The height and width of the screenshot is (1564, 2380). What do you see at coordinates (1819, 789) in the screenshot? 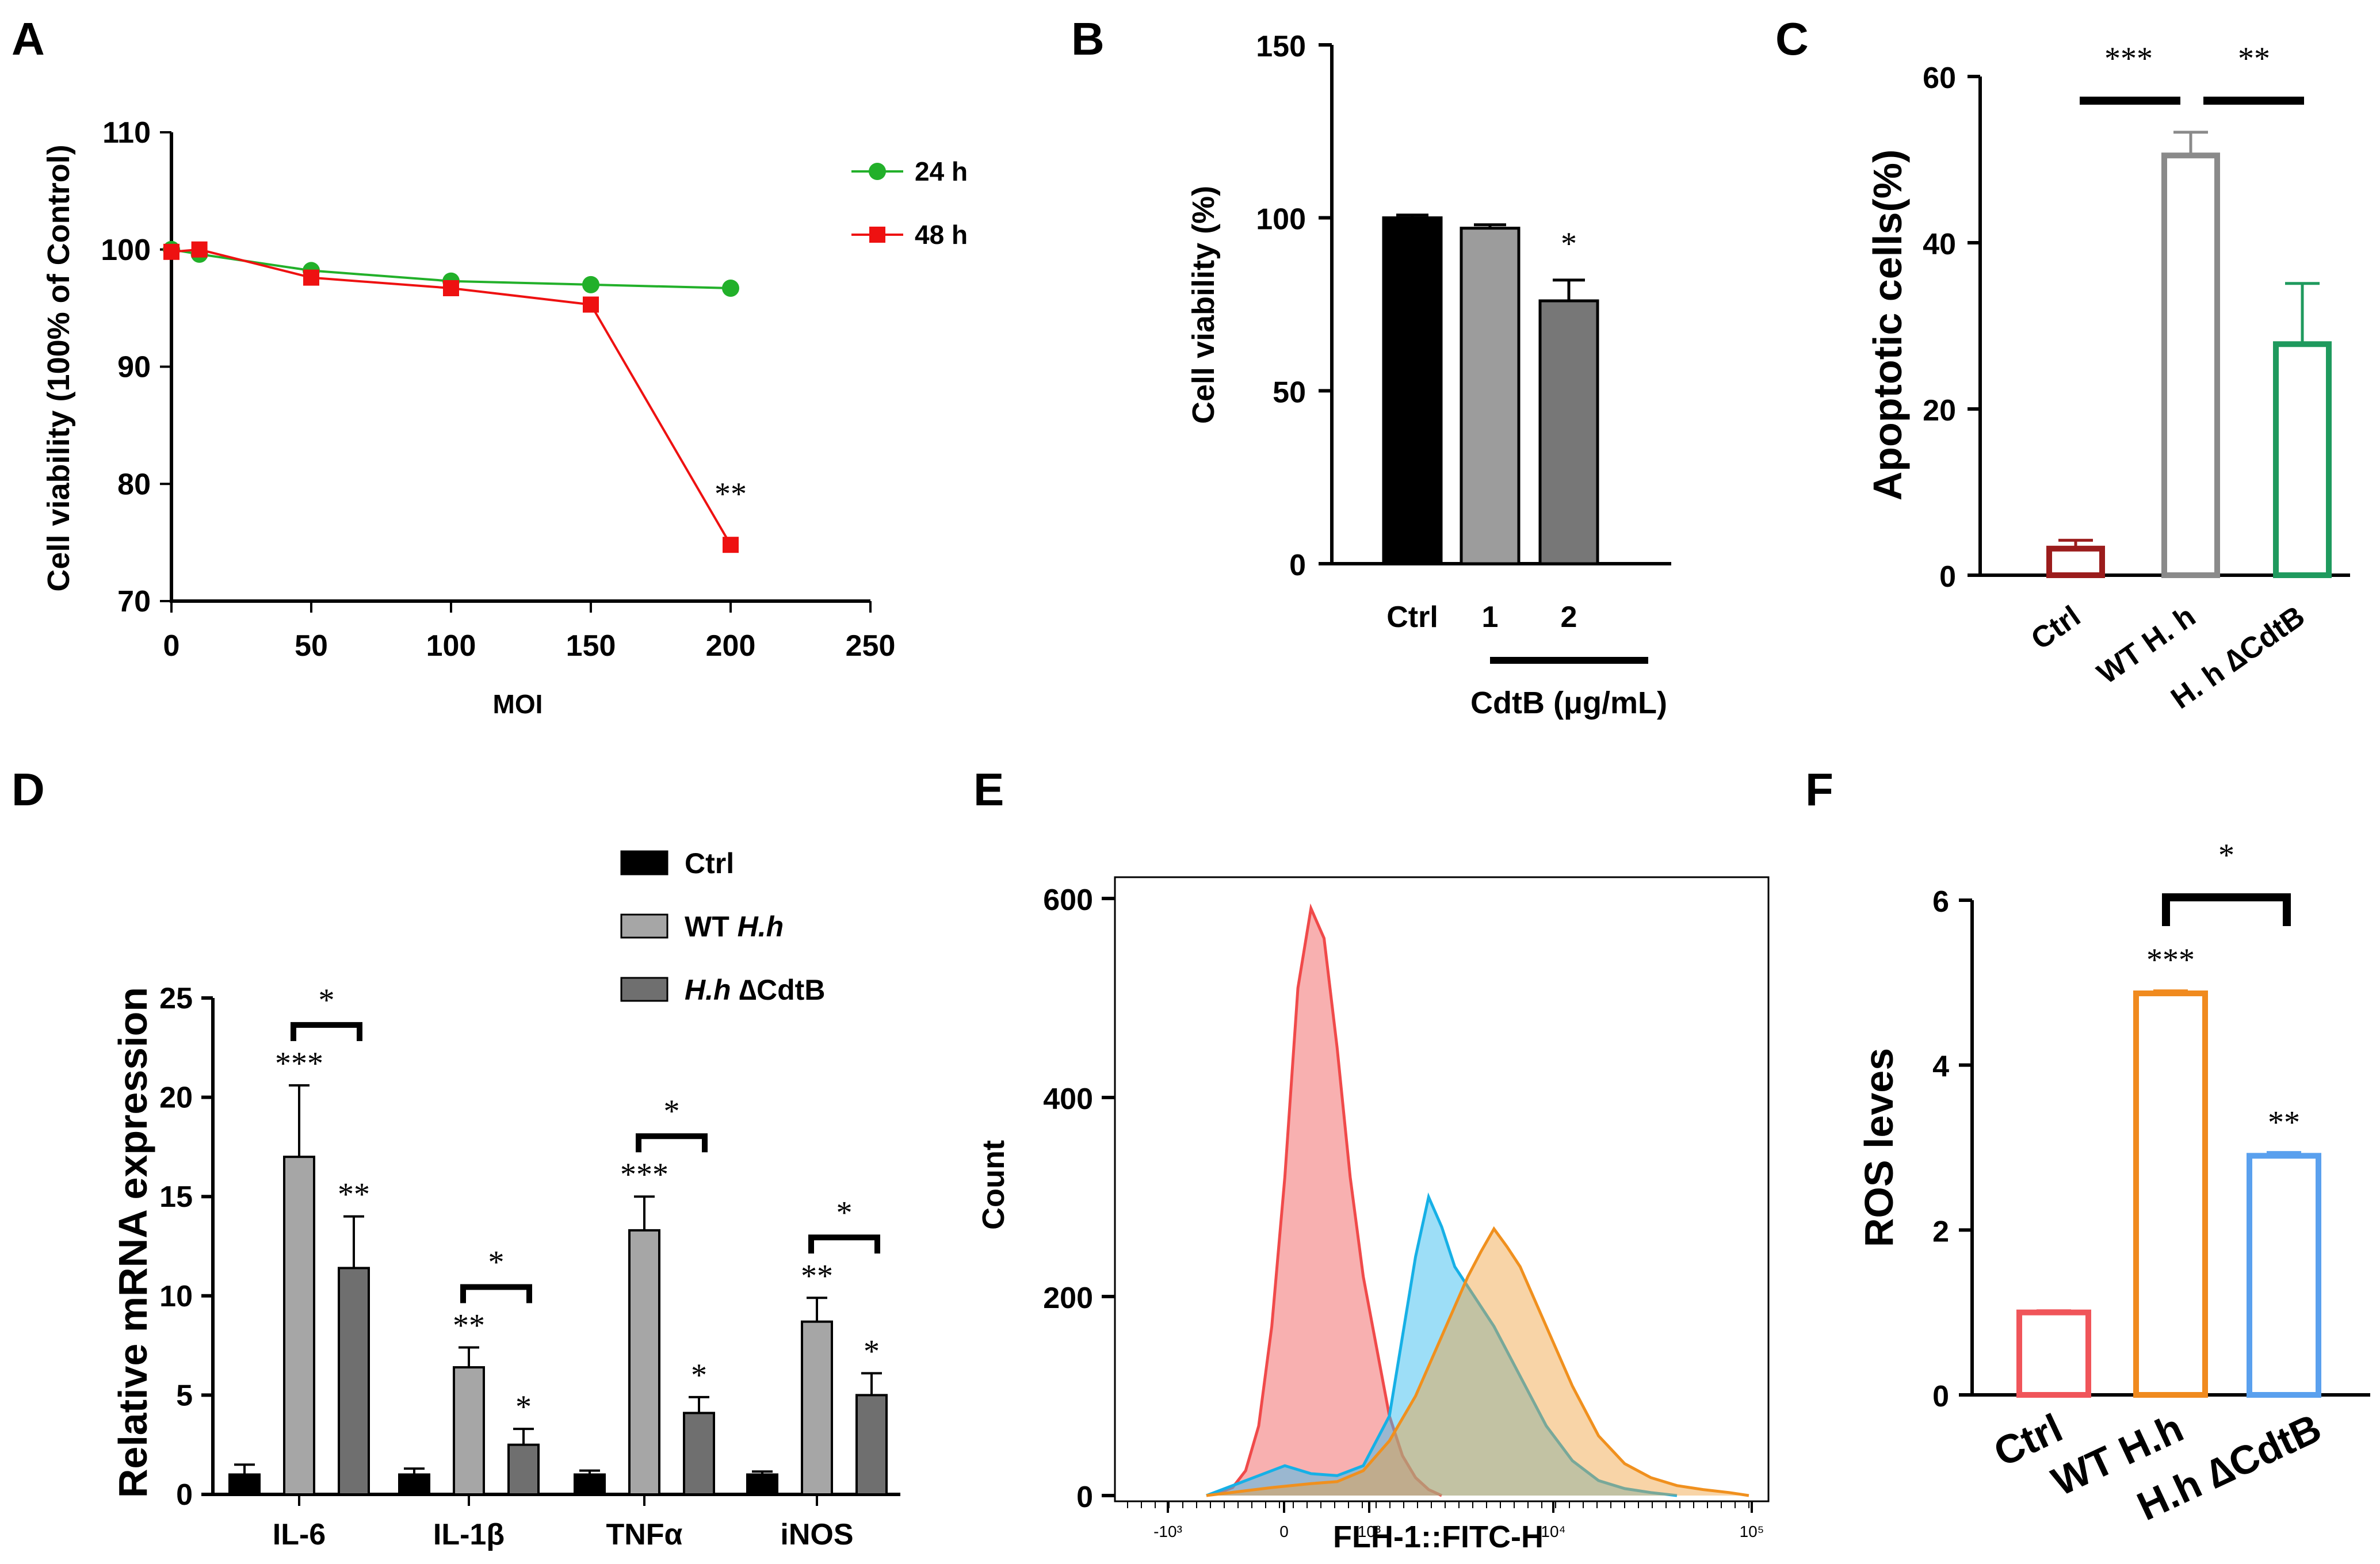
I see `panel-label-f: F` at bounding box center [1819, 789].